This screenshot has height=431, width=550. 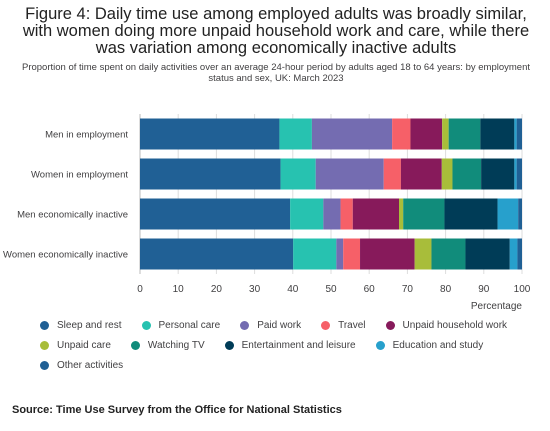 I want to click on x-tick-0: 0, so click(x=140, y=289).